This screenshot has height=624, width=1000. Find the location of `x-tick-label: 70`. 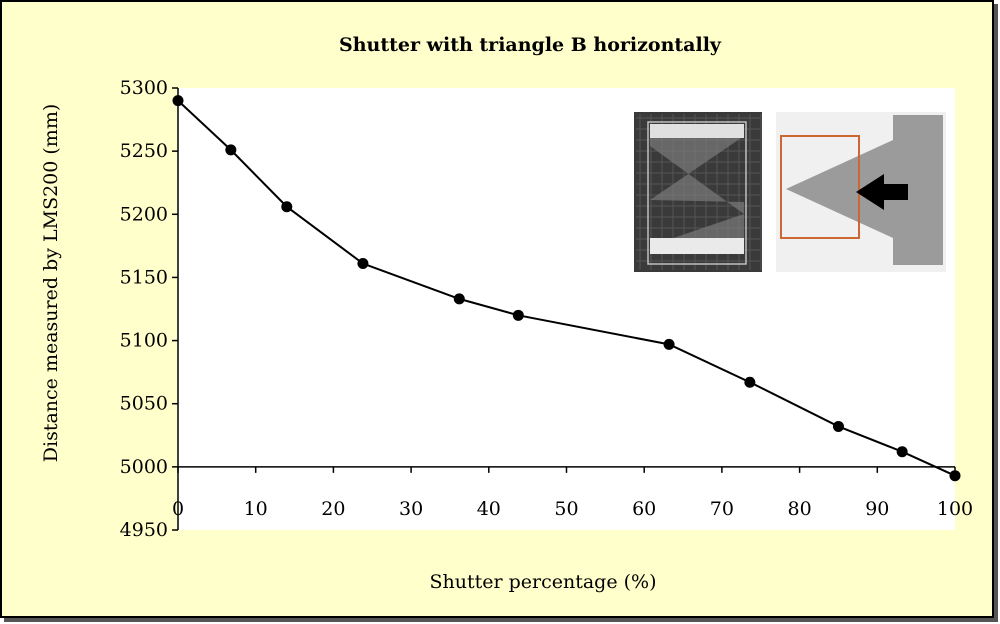

x-tick-label: 70 is located at coordinates (722, 509).